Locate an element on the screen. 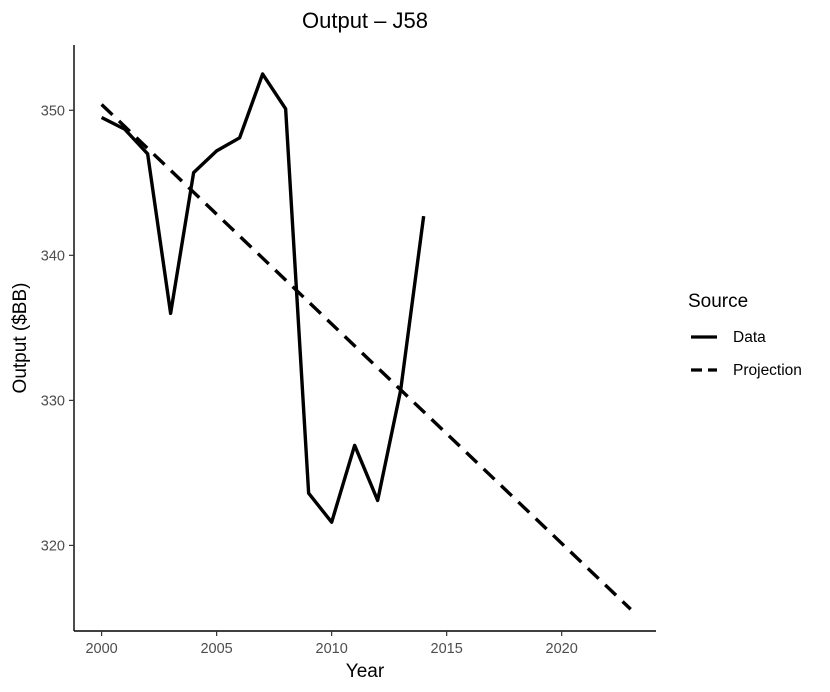  x-tick-label: 2000 is located at coordinates (101, 649).